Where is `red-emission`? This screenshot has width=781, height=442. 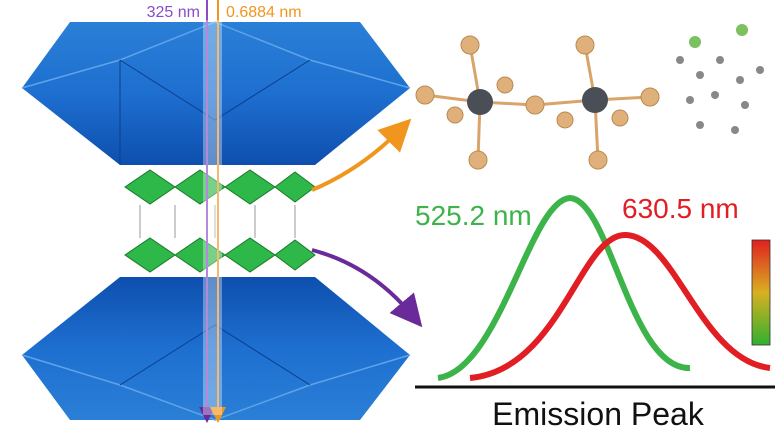 red-emission is located at coordinates (620, 306).